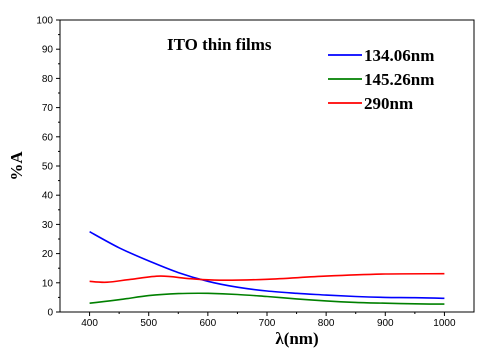  I want to click on y-tick-label: 60, so click(48, 137).